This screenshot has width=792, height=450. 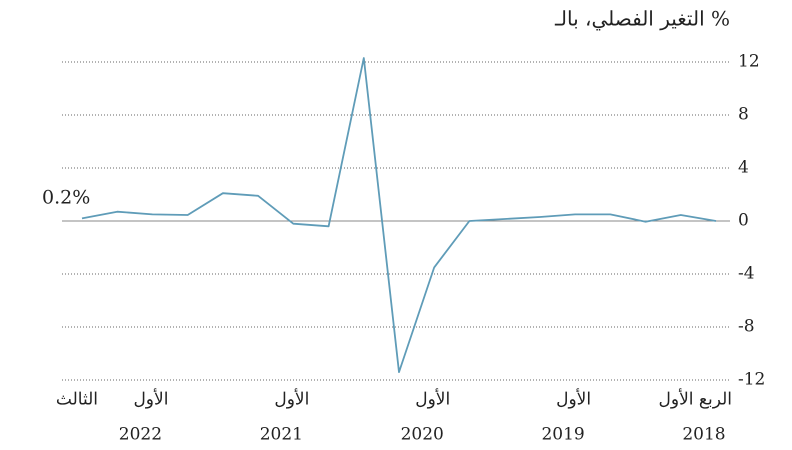 What do you see at coordinates (562, 435) in the screenshot?
I see `year-label: 2019` at bounding box center [562, 435].